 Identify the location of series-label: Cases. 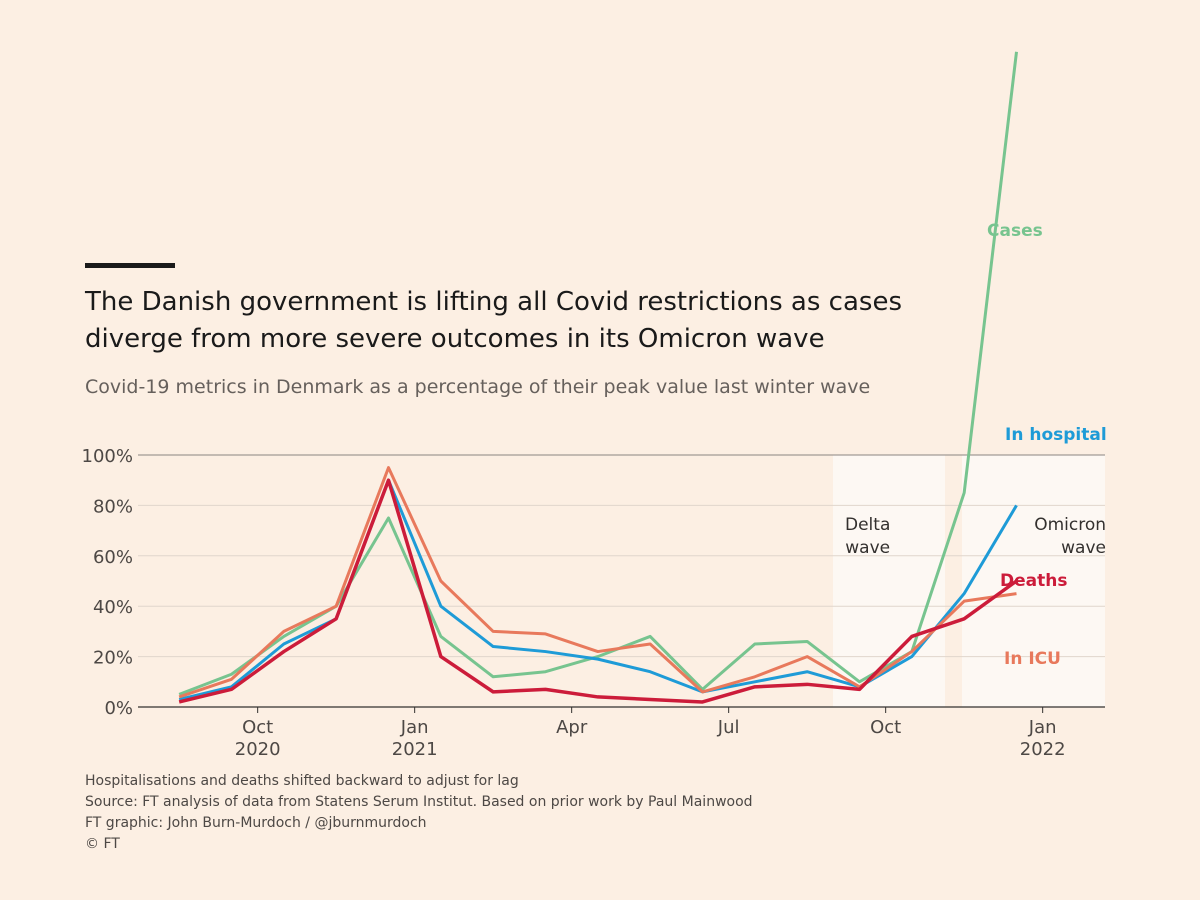
(1015, 231).